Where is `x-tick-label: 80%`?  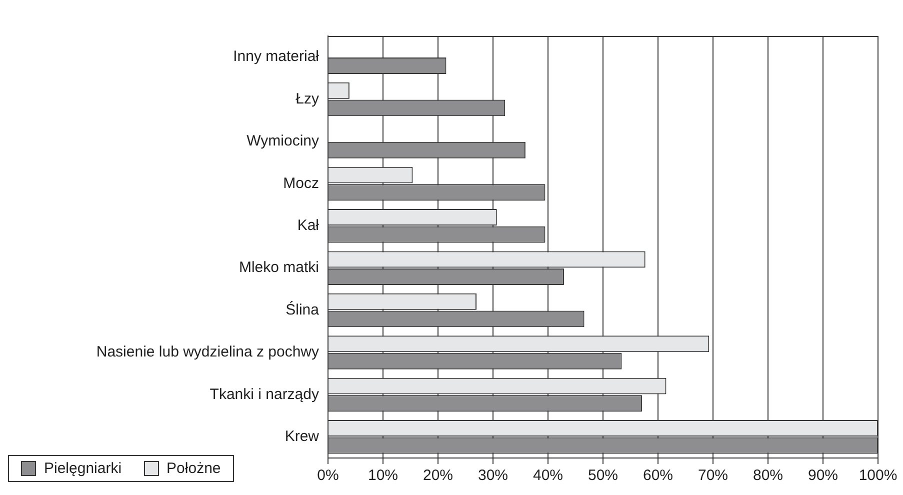
x-tick-label: 80% is located at coordinates (768, 475).